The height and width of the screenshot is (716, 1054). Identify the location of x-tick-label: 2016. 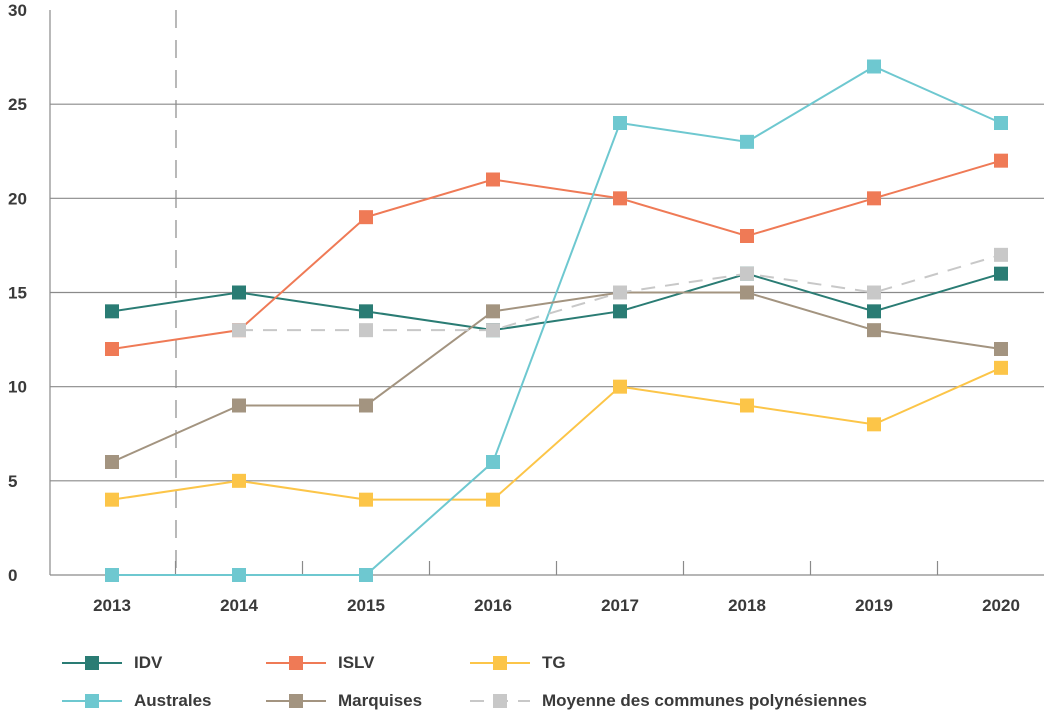
(493, 605).